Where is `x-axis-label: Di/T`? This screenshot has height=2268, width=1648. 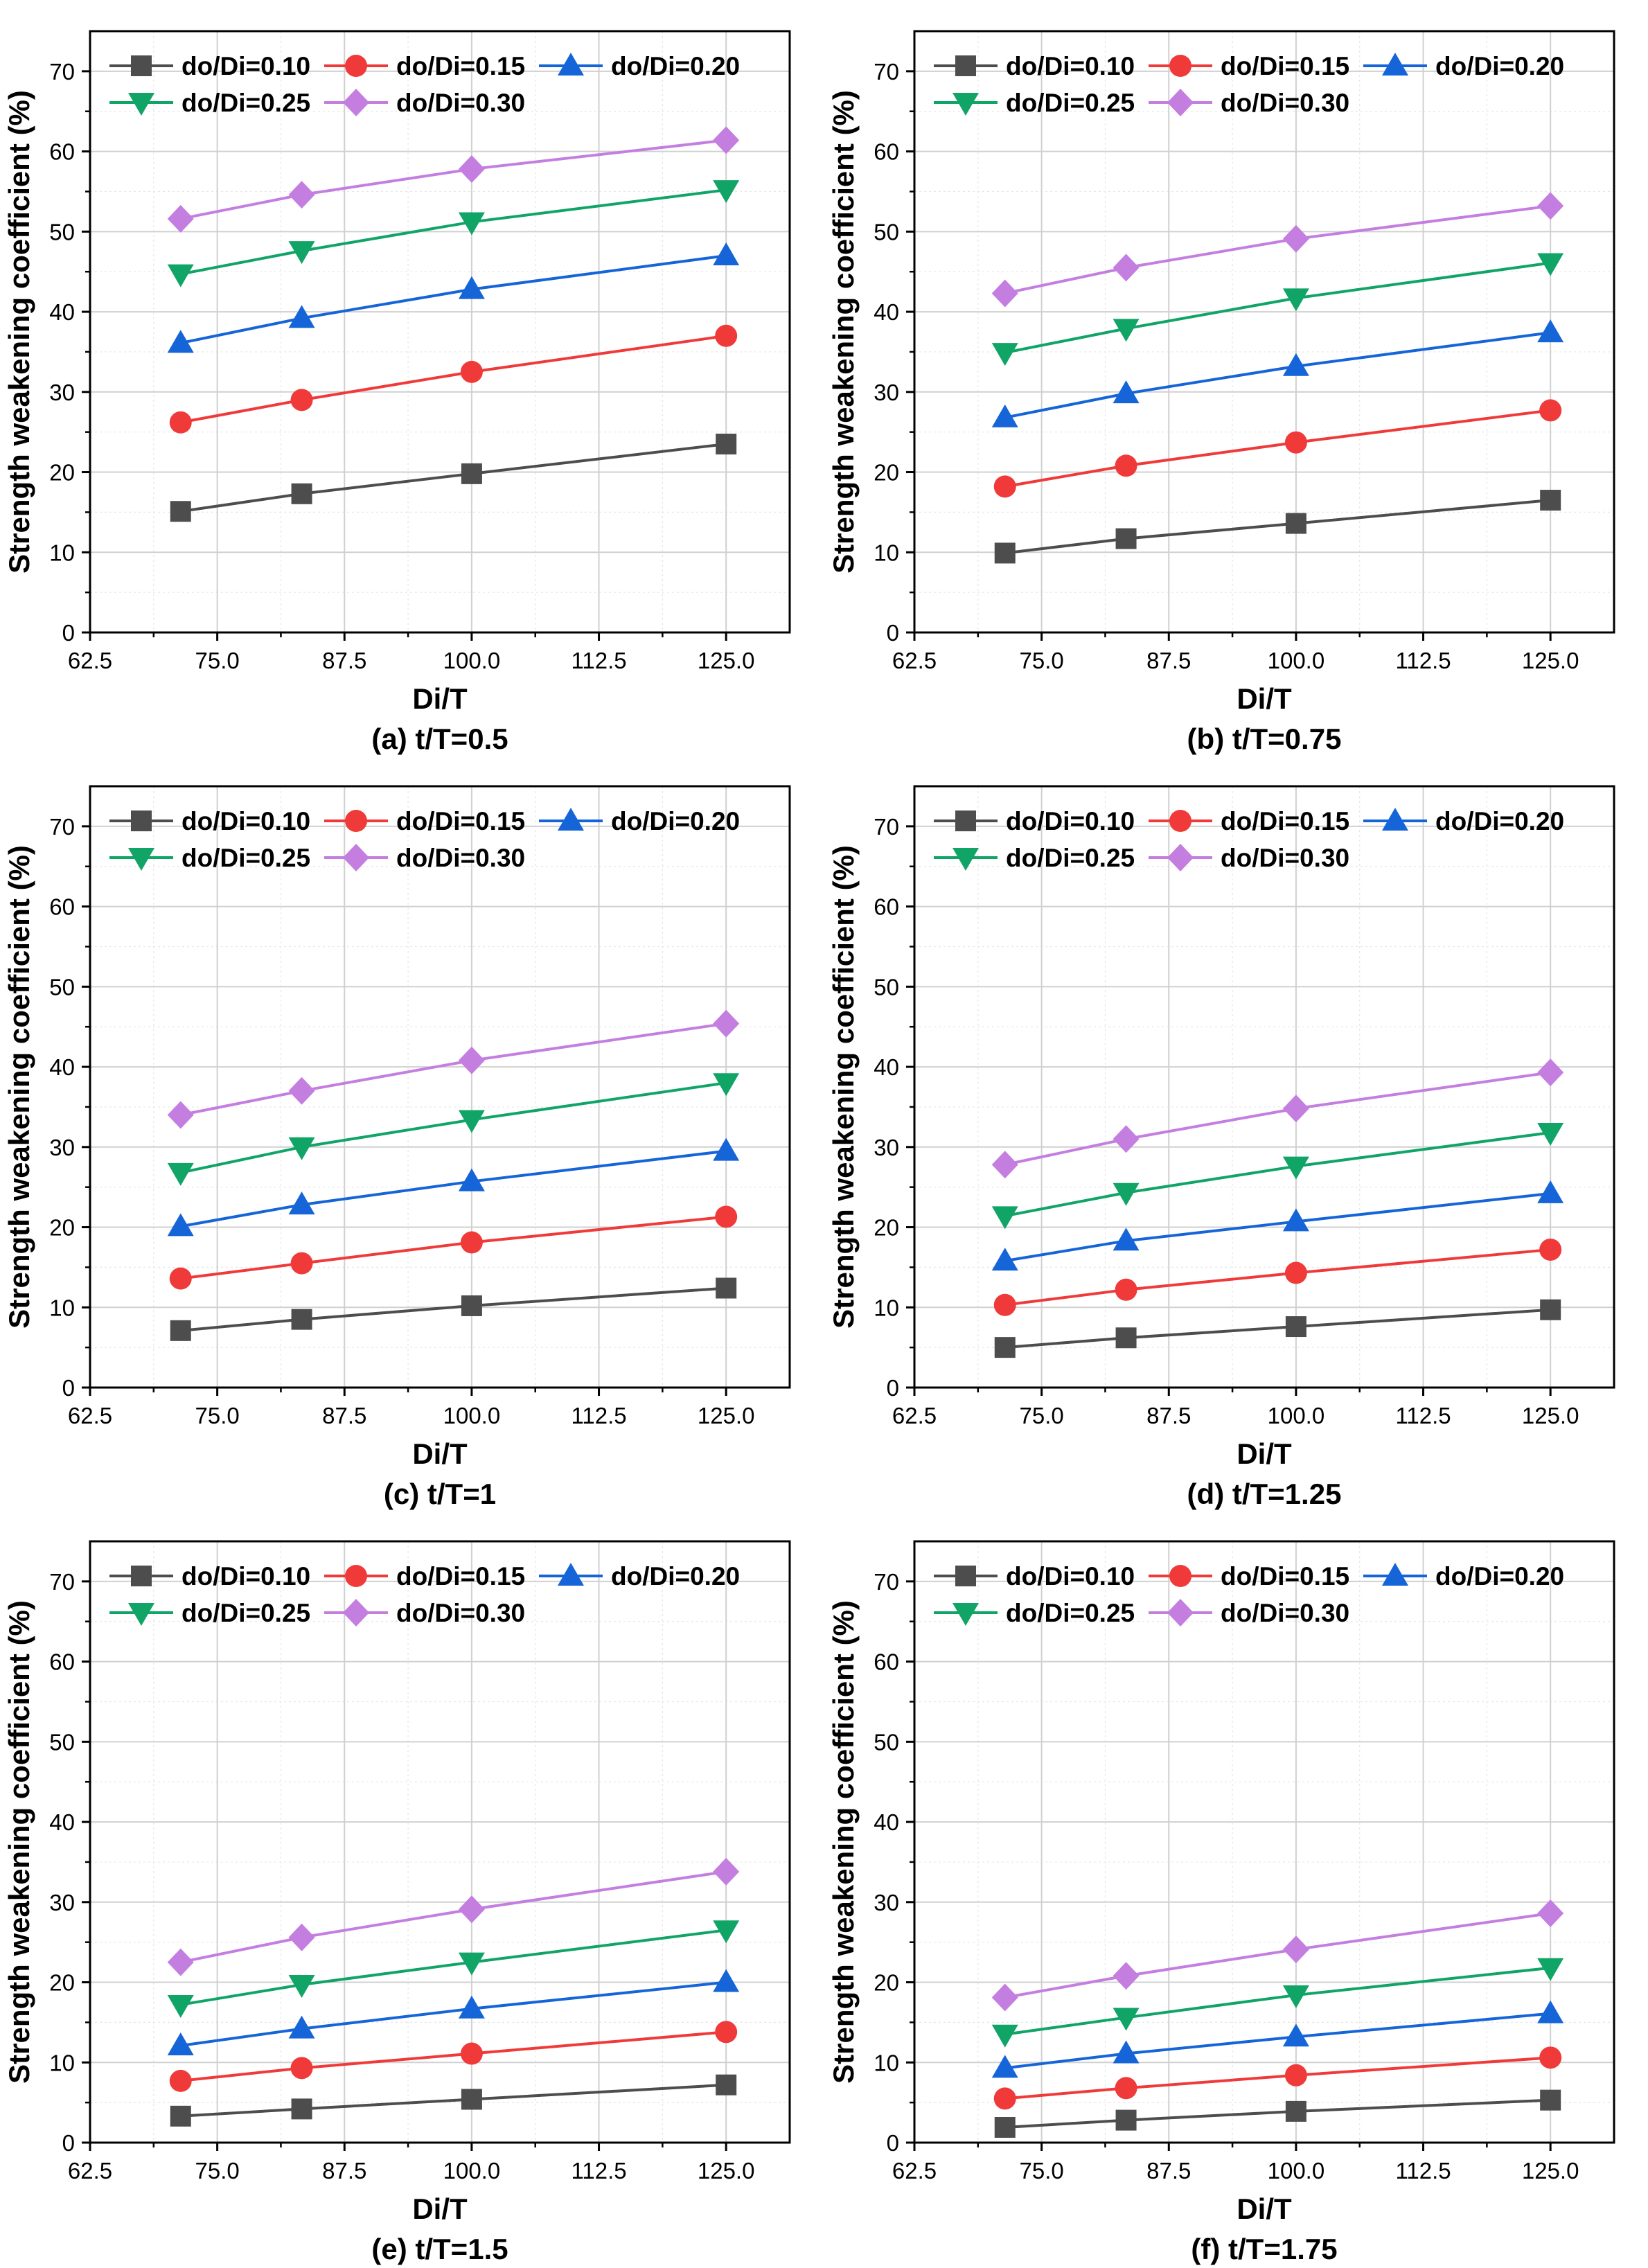
x-axis-label: Di/T is located at coordinates (1264, 698).